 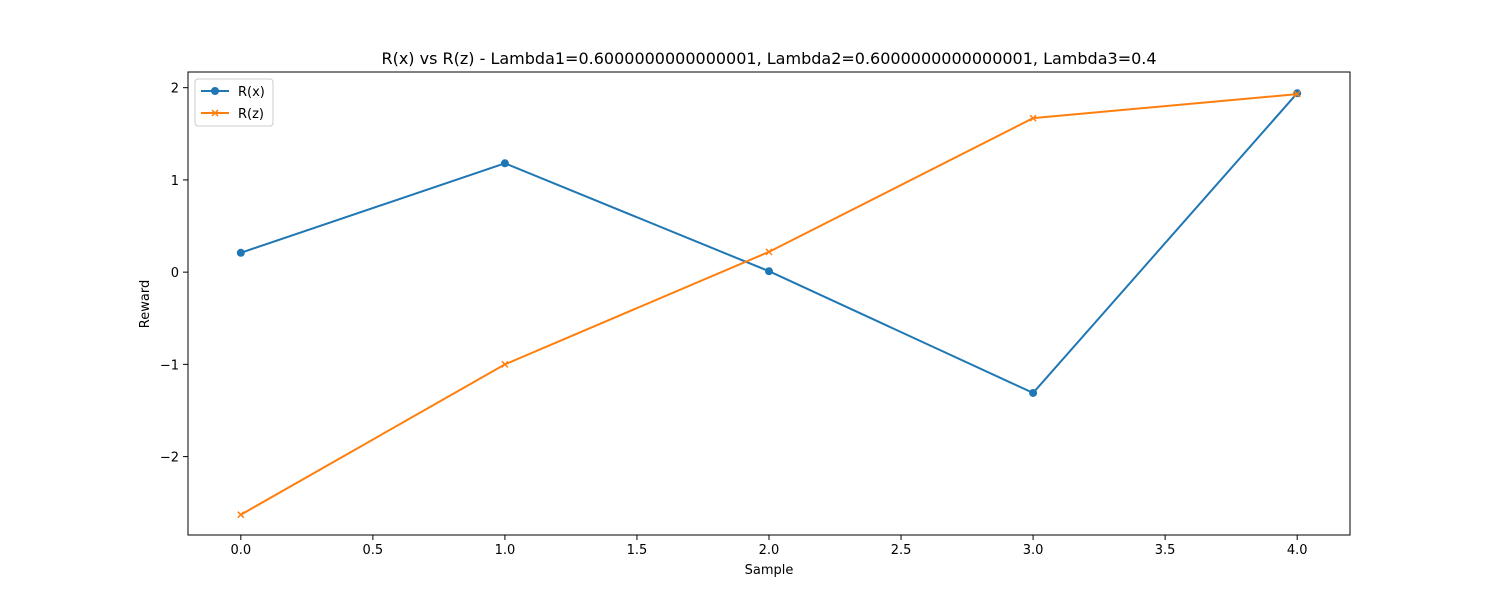 I want to click on x-tick-label: 3.0, so click(x=1033, y=550).